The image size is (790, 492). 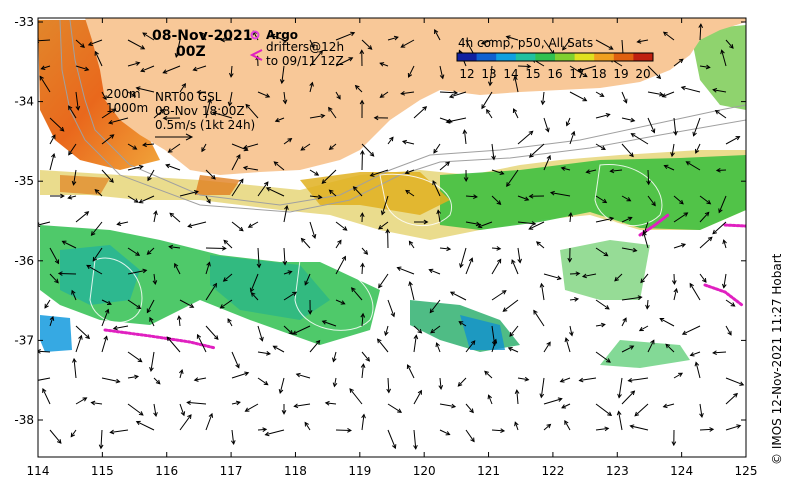 What do you see at coordinates (555, 66) in the screenshot?
I see `colorbar: 12 13 14 15 16 17 18 19 20` at bounding box center [555, 66].